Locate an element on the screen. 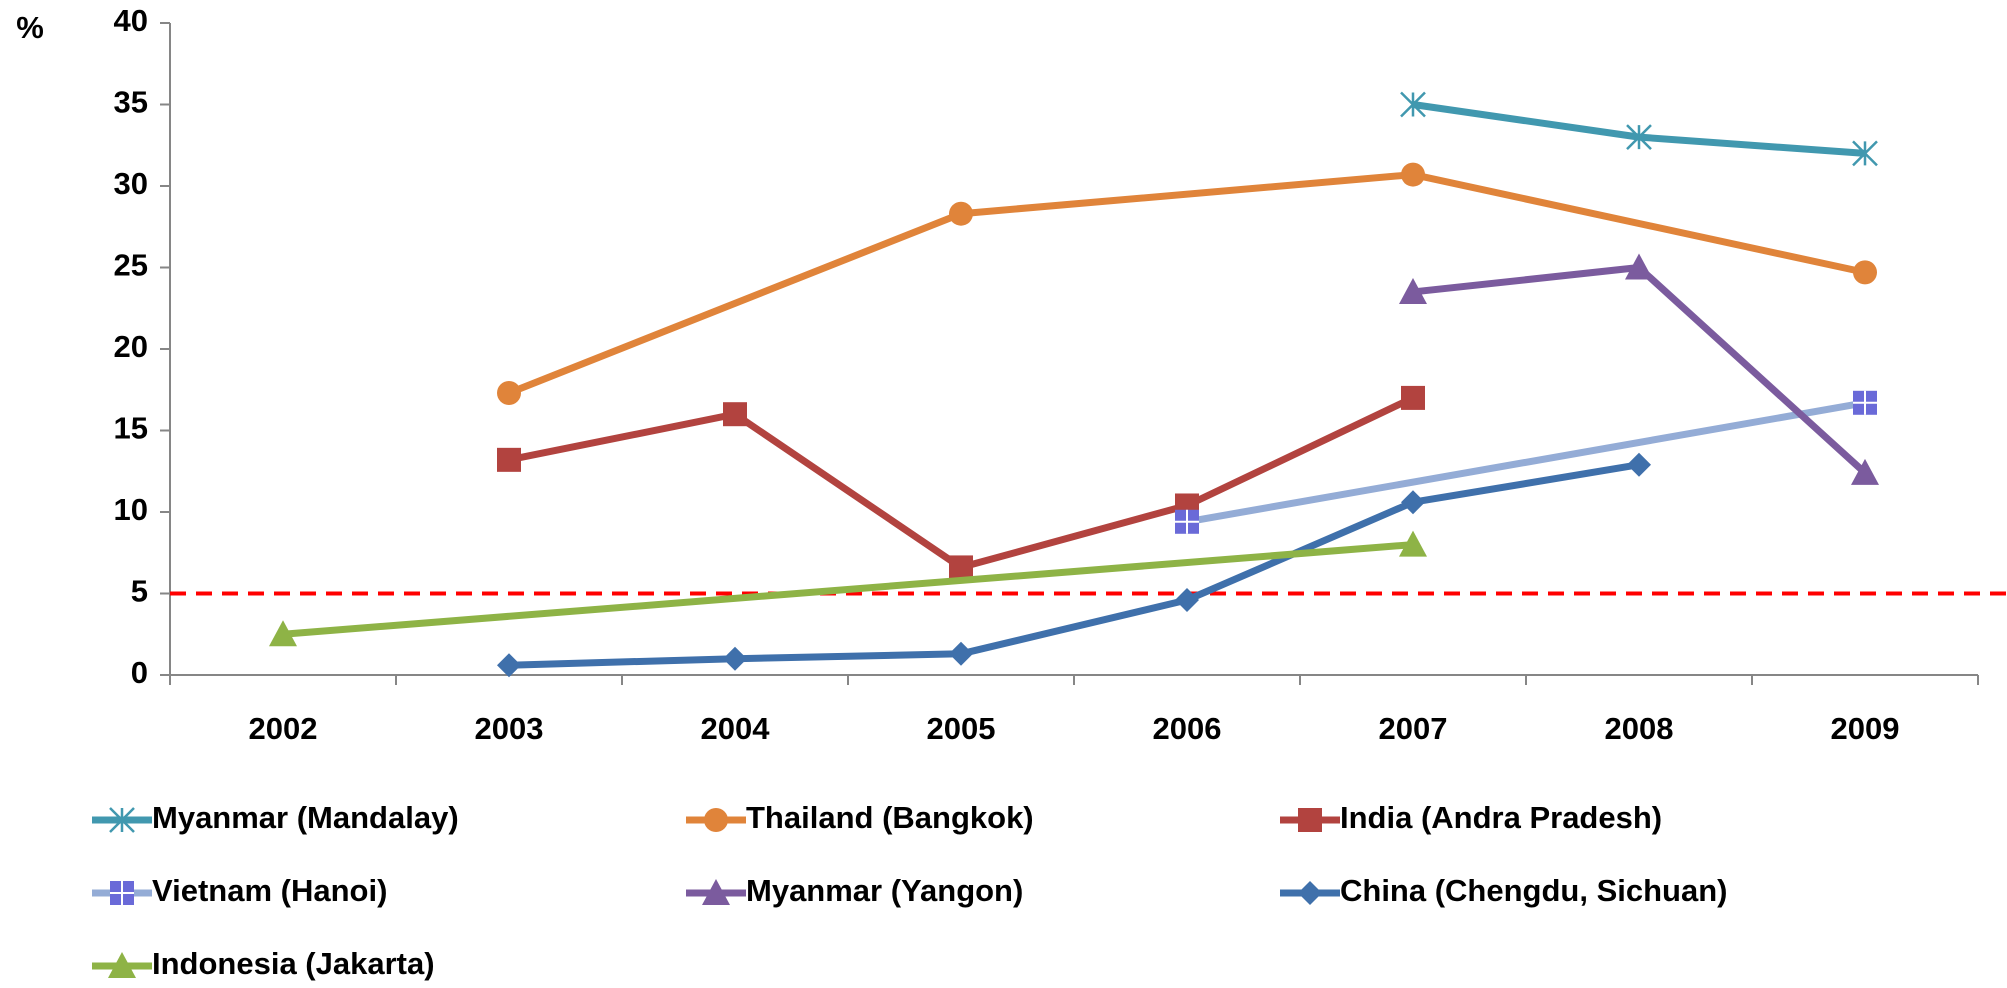  y-tick-label: 25 is located at coordinates (131, 265).